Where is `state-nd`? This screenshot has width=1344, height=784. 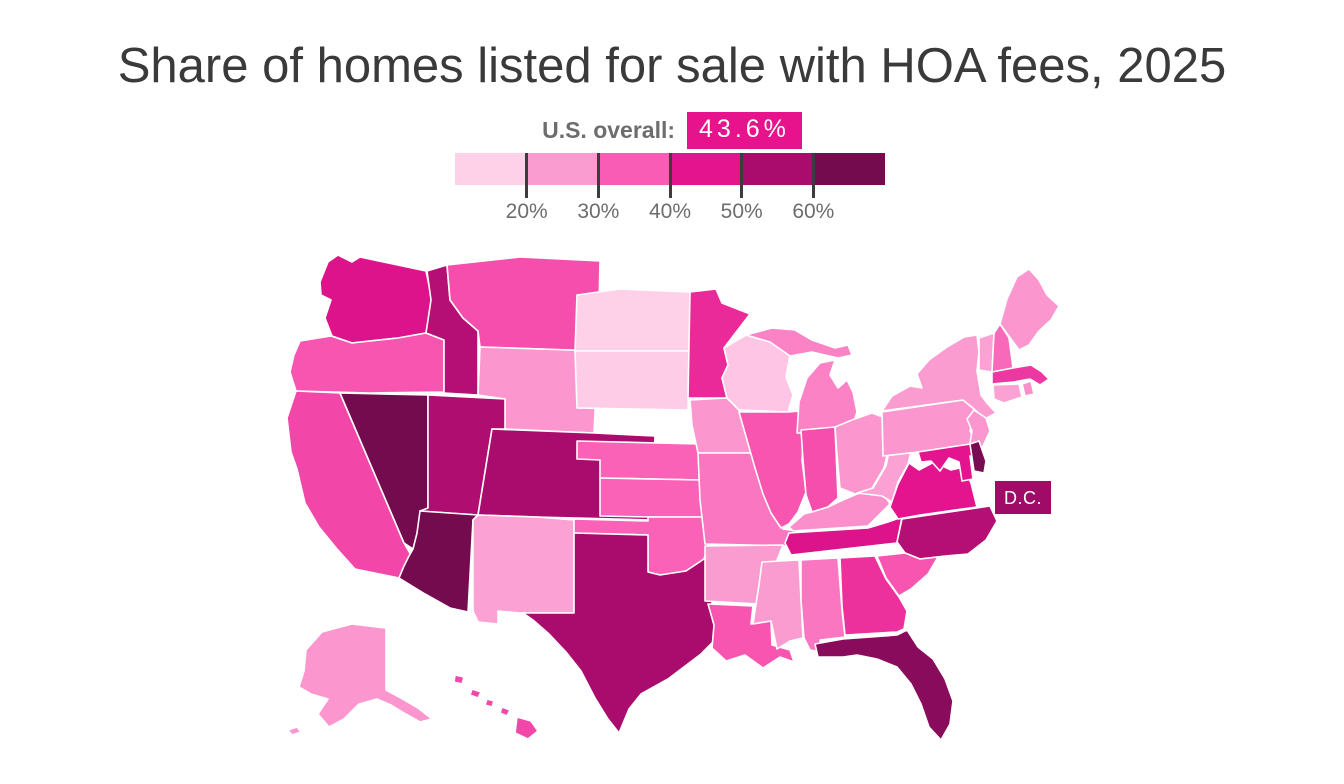
state-nd is located at coordinates (632, 320).